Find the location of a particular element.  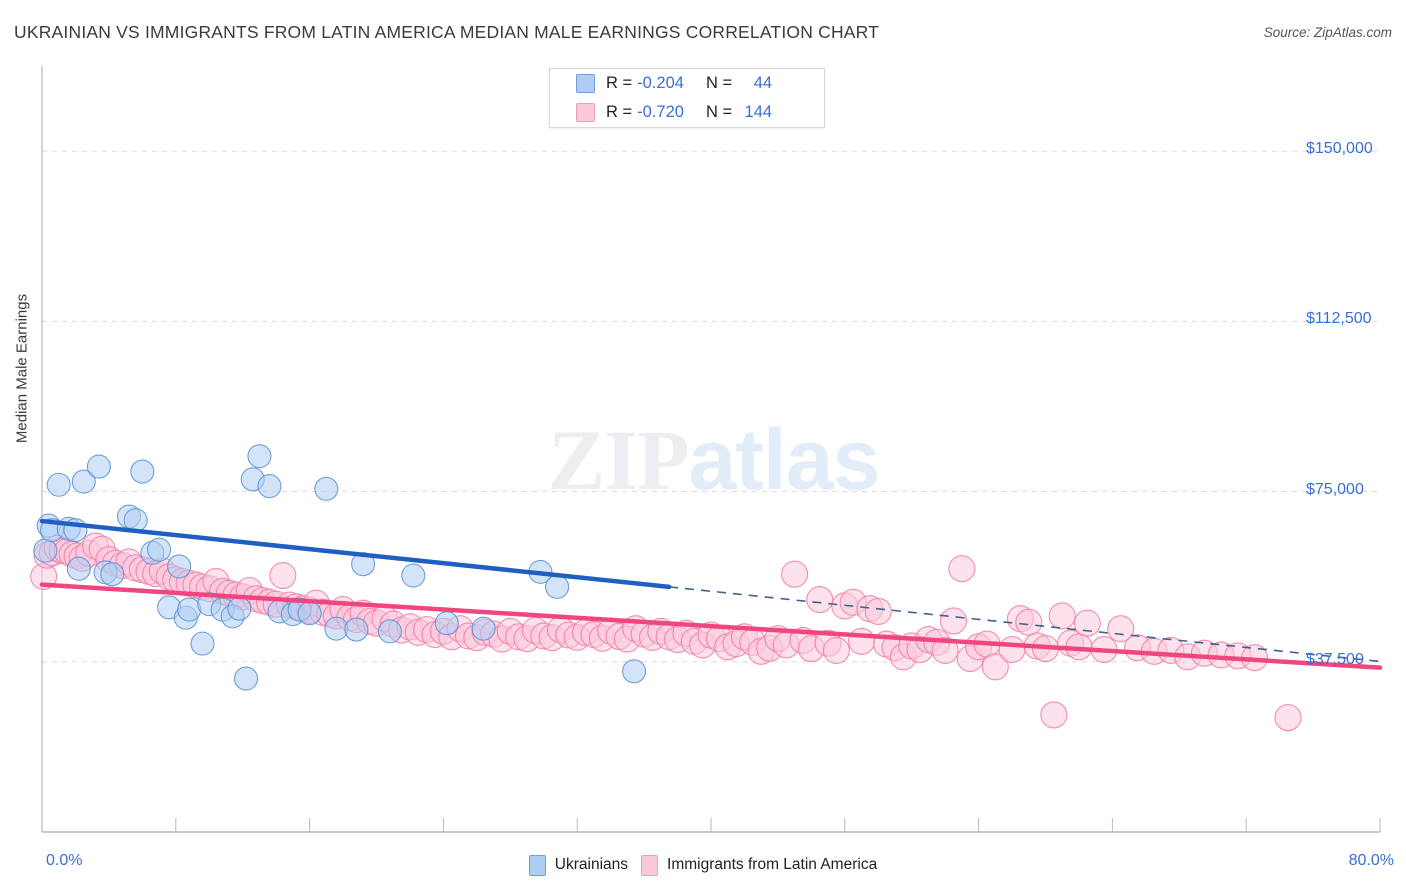

n-value-ukrainians: 44 is located at coordinates (763, 83).